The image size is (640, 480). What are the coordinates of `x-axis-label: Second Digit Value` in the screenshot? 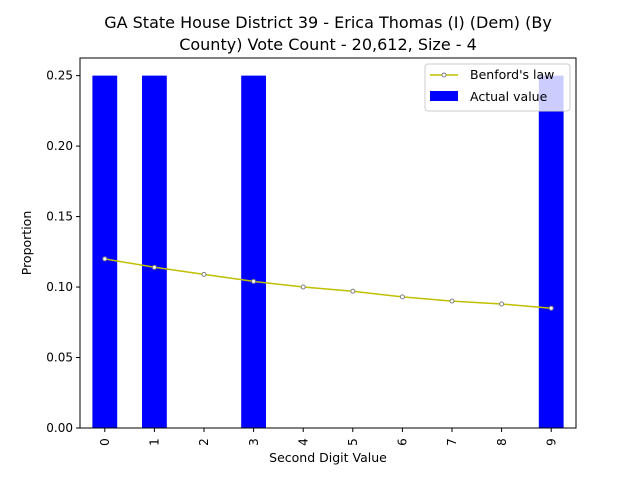 It's located at (328, 457).